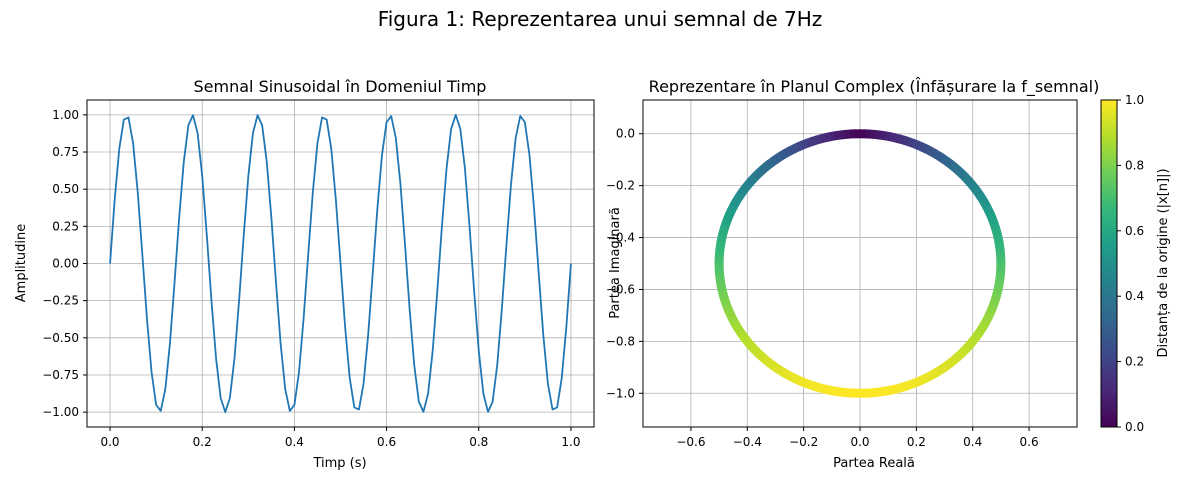  Describe the element at coordinates (620, 341) in the screenshot. I see `y-tick-label: −0.8` at that location.